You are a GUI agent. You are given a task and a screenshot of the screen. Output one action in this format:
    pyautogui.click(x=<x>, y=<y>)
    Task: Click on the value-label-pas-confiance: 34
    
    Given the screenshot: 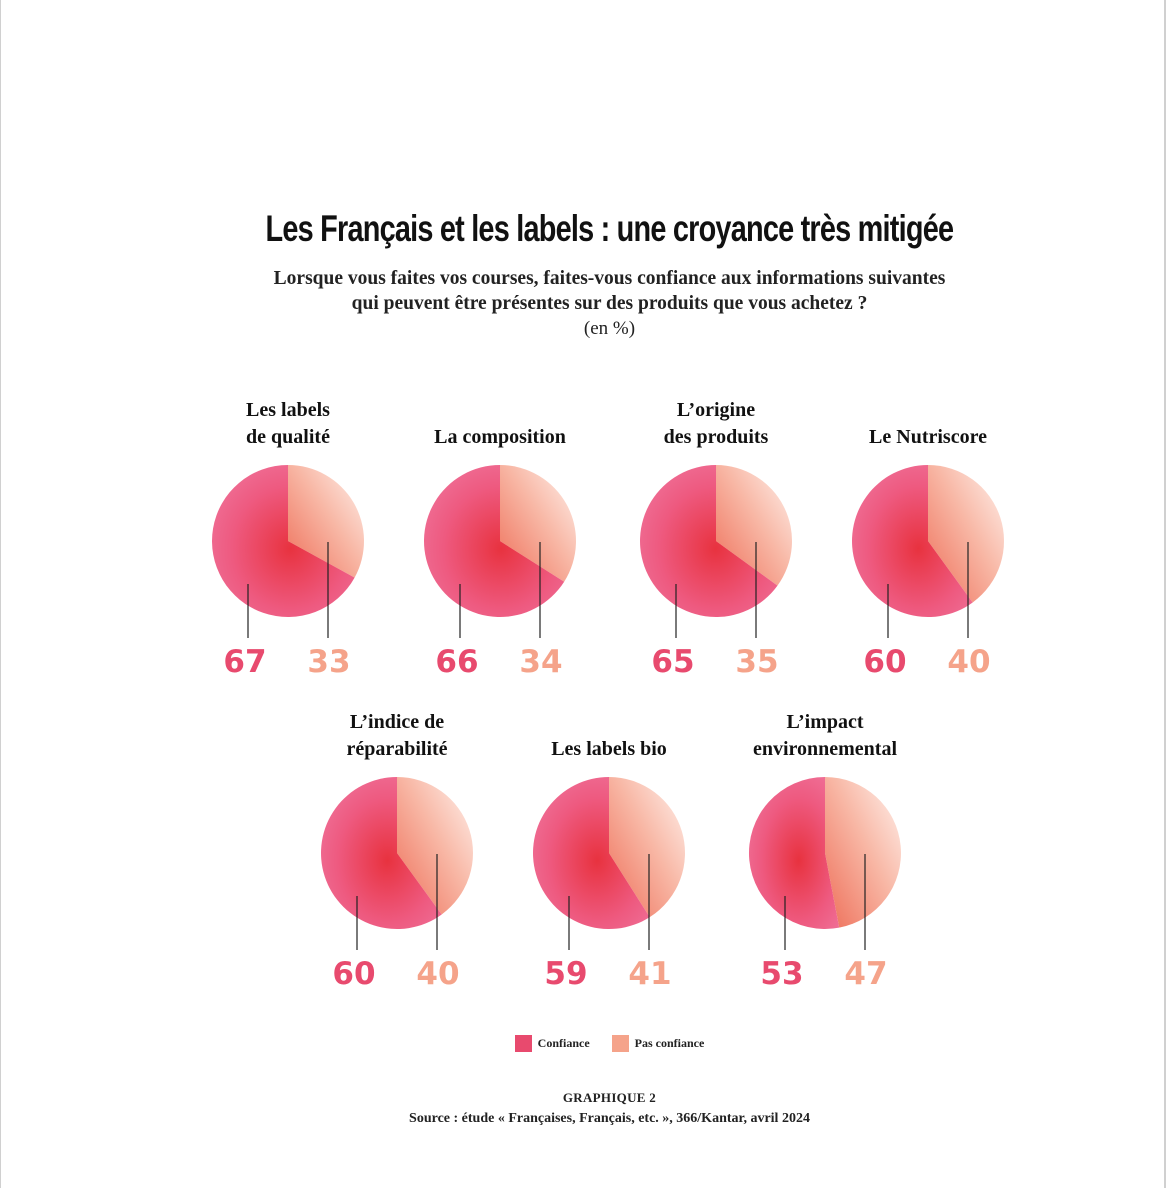 What is the action you would take?
    pyautogui.click(x=540, y=662)
    